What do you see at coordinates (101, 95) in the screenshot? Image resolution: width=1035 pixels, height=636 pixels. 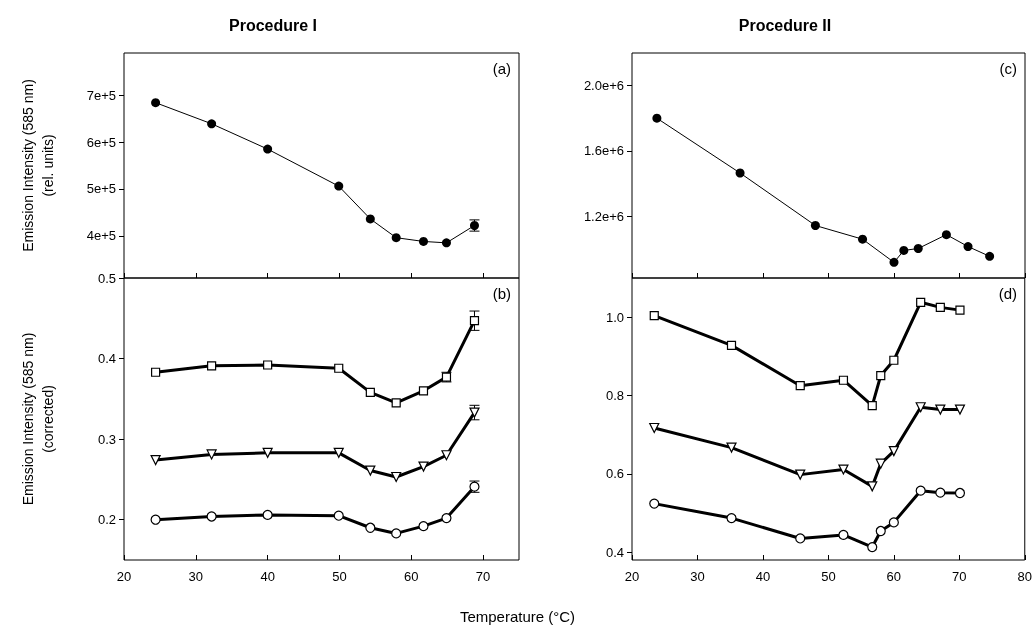 I see `y-tick-label: 7e+5` at bounding box center [101, 95].